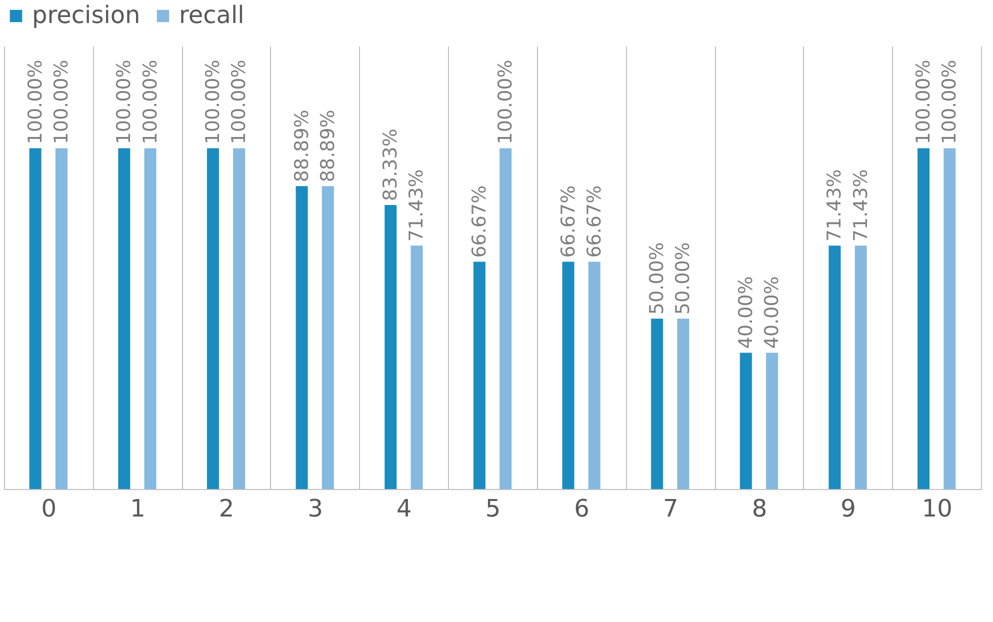 This screenshot has height=622, width=993. Describe the element at coordinates (848, 508) in the screenshot. I see `x-tick-label: 9` at that location.